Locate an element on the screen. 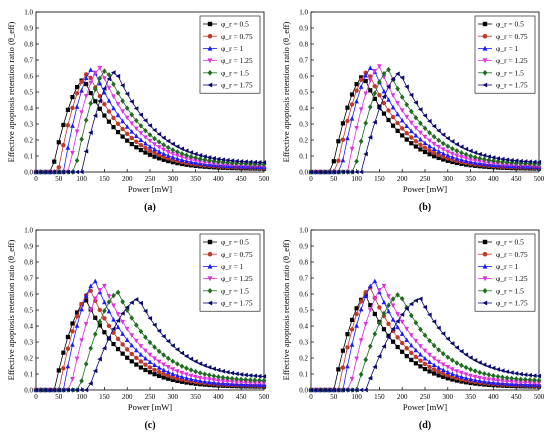 The image size is (550, 436). x-tick-label: 200 is located at coordinates (127, 179).